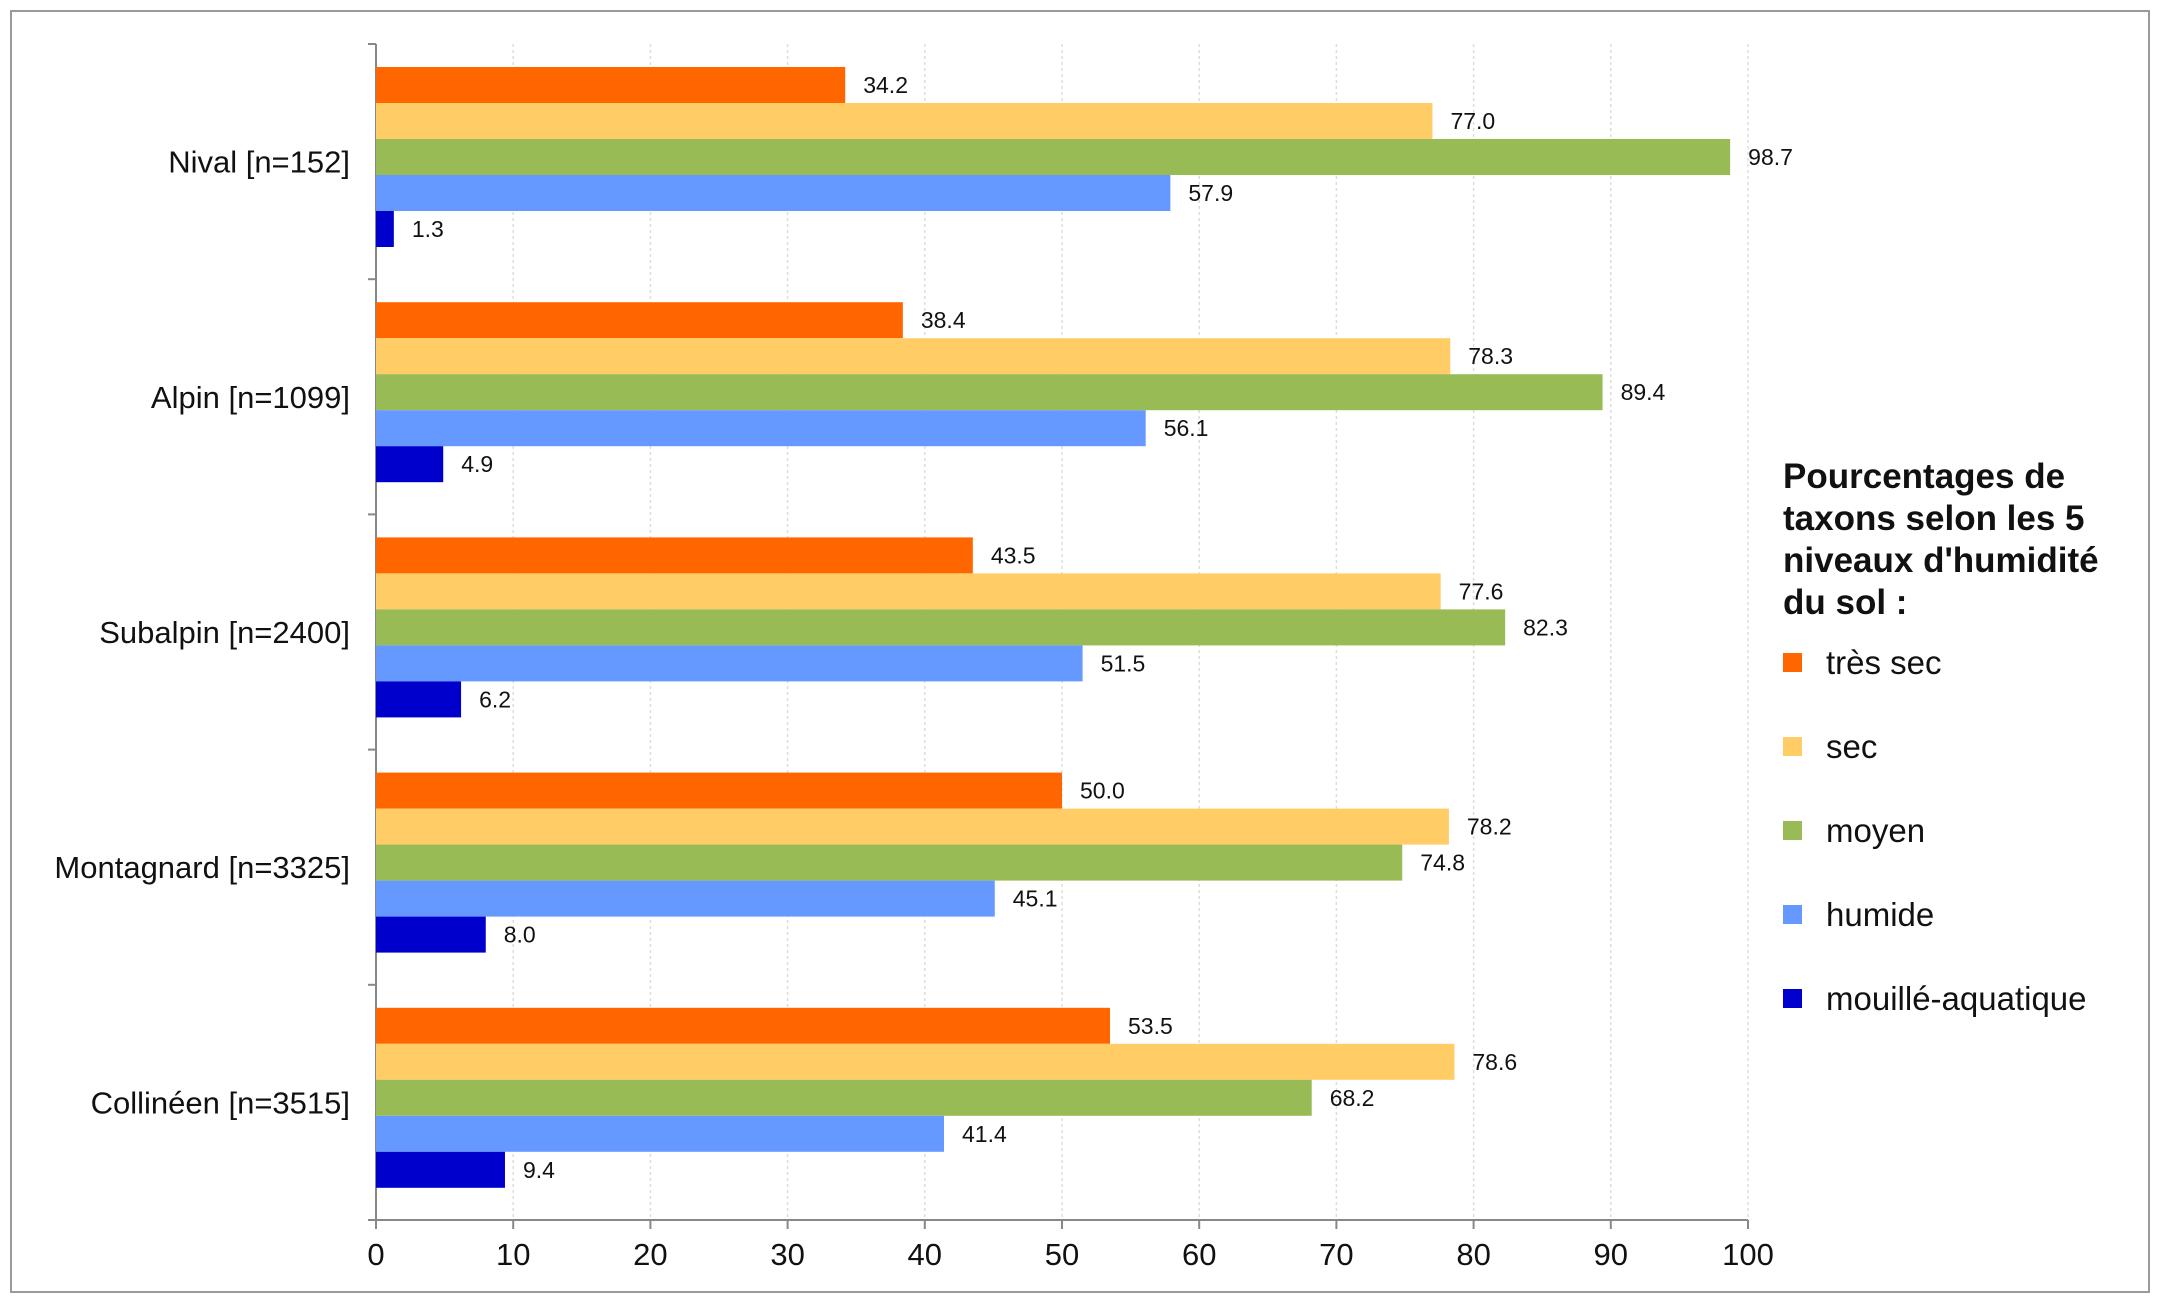 The height and width of the screenshot is (1301, 2157). Describe the element at coordinates (1845, 602) in the screenshot. I see `legend-title: du sol :` at that location.